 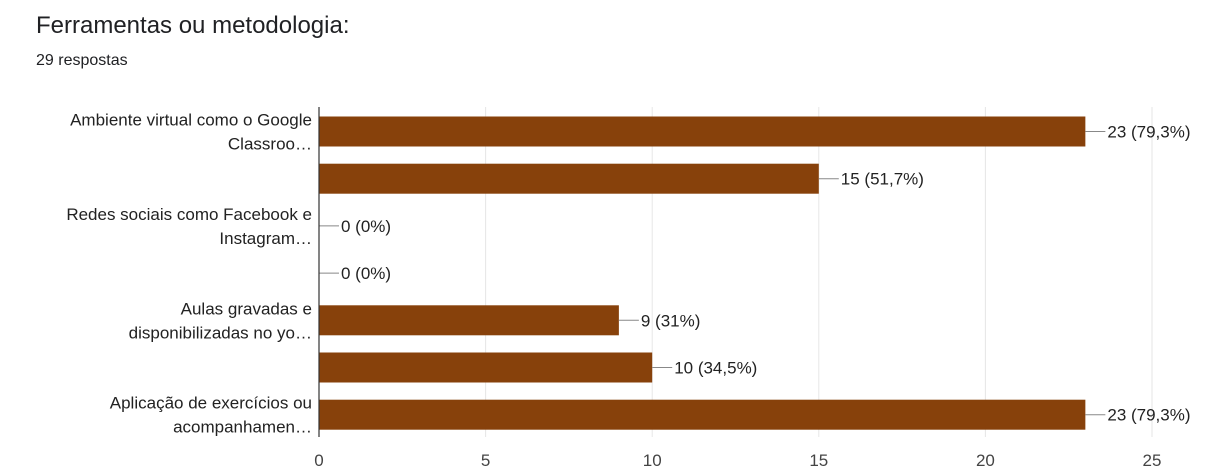 What do you see at coordinates (652, 459) in the screenshot?
I see `x-tick-label: 10` at bounding box center [652, 459].